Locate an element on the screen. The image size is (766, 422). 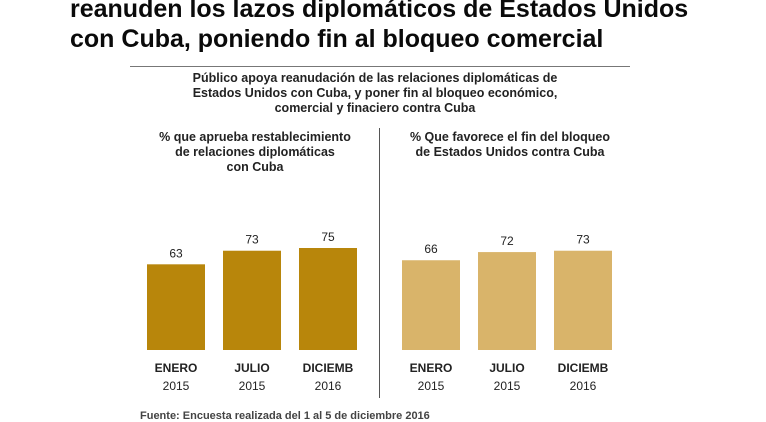
right-value-label-1: 66 is located at coordinates (431, 249).